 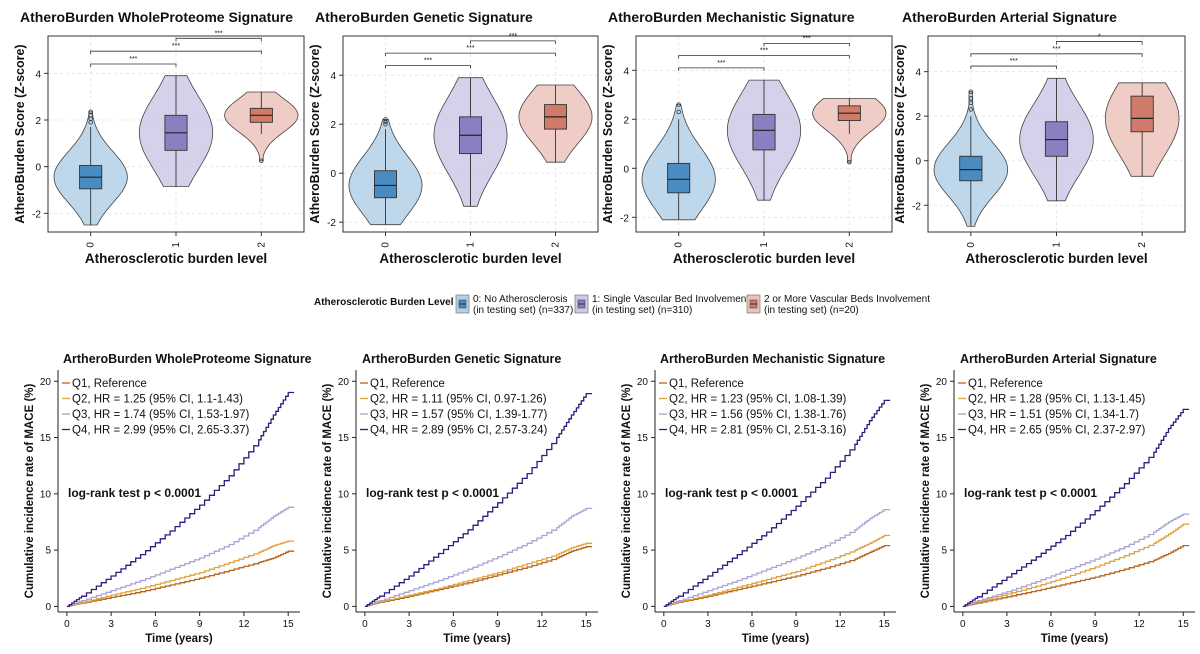 I want to click on y-tick-label: 2, so click(x=333, y=125).